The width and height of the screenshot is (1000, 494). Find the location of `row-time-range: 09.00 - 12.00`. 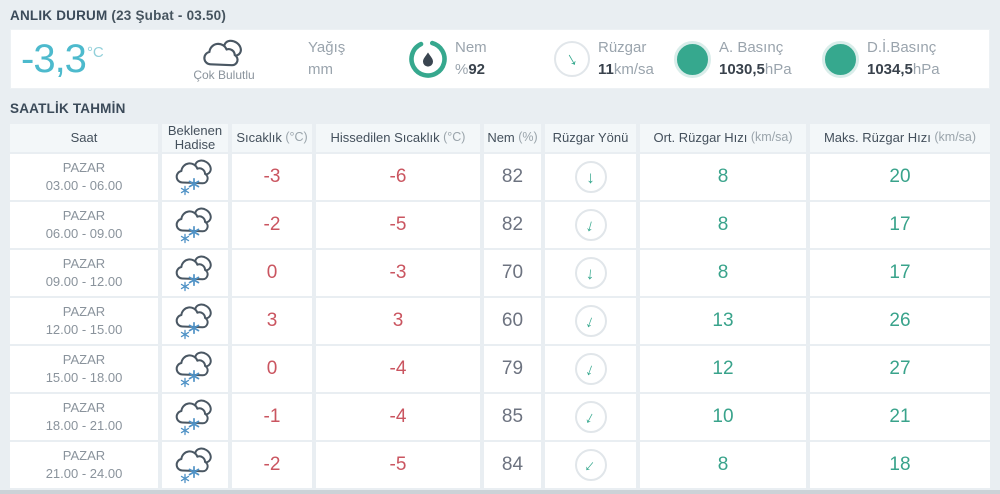

row-time-range: 09.00 - 12.00 is located at coordinates (84, 281).